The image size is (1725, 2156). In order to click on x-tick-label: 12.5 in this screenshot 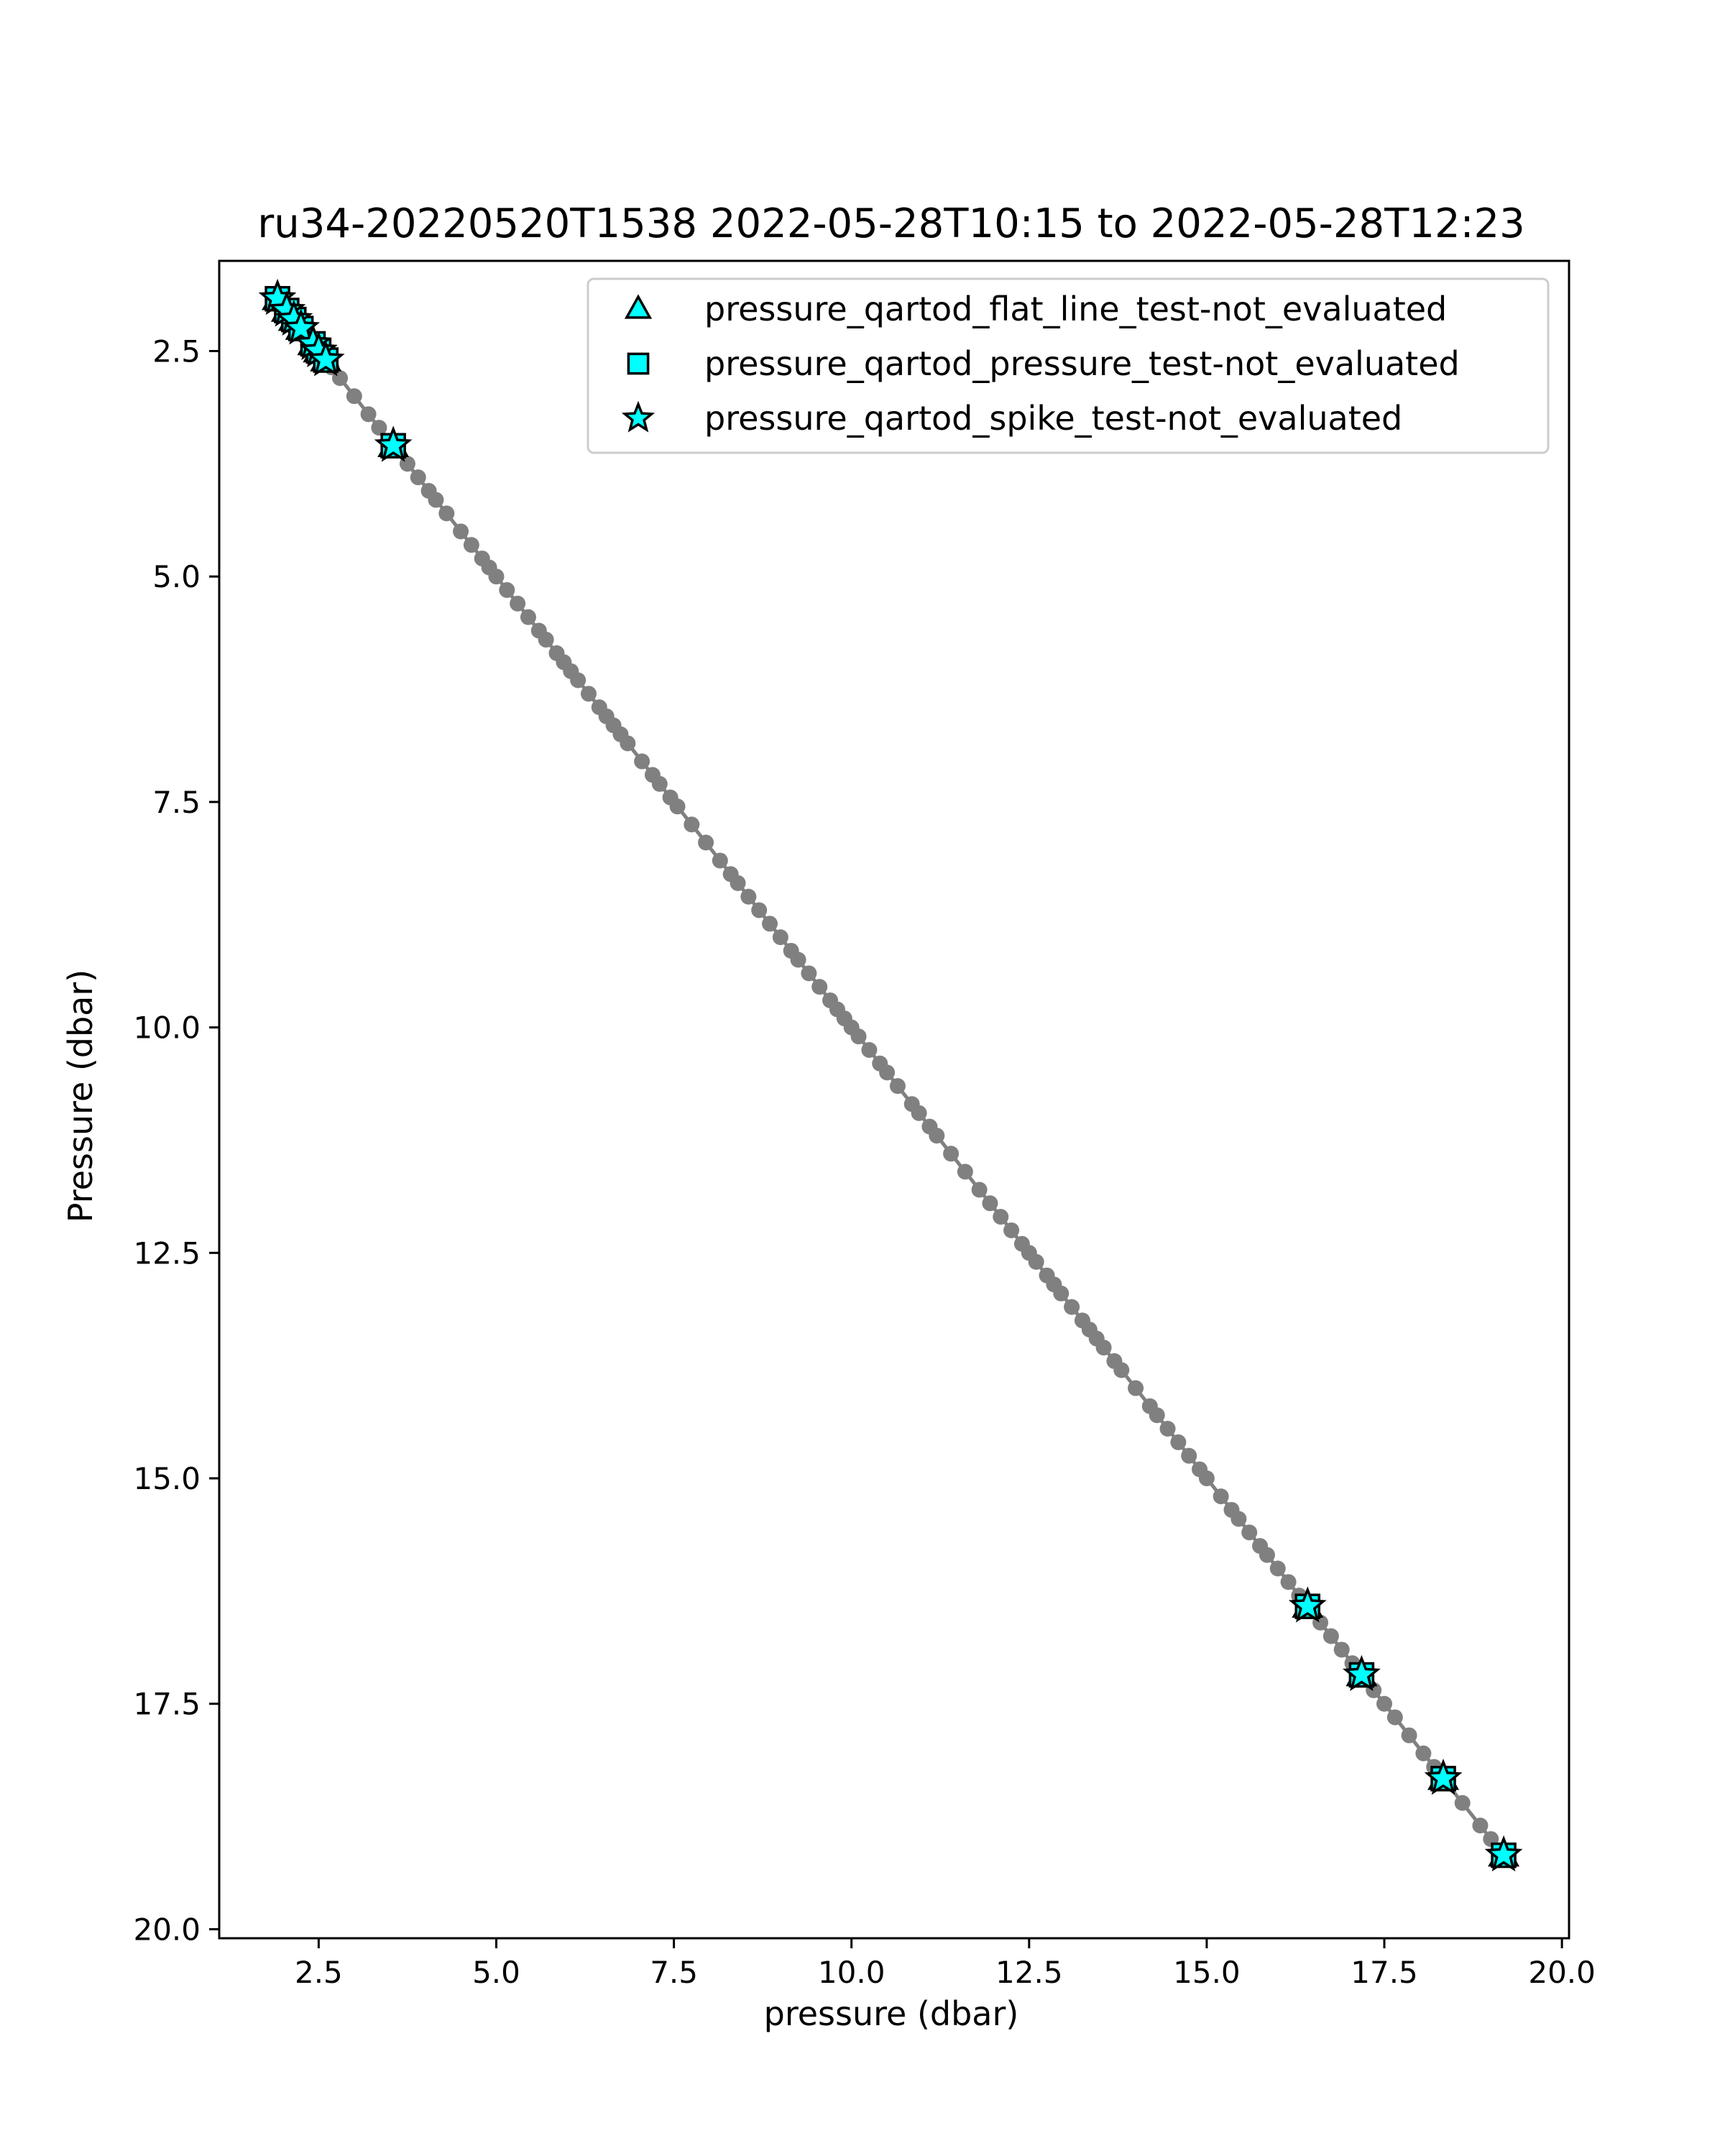, I will do `click(1029, 1972)`.